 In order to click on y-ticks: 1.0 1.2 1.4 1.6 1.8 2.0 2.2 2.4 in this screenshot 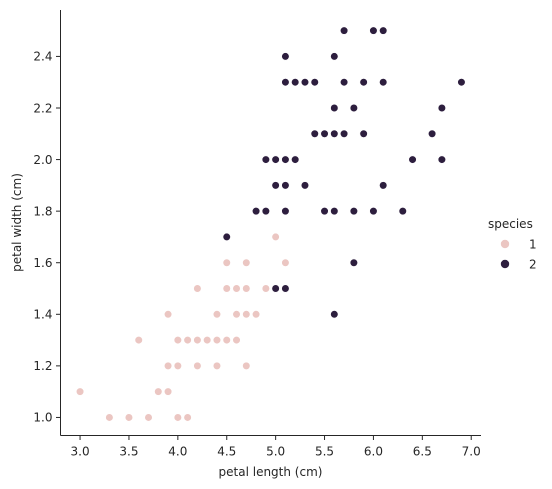, I will do `click(47, 237)`.